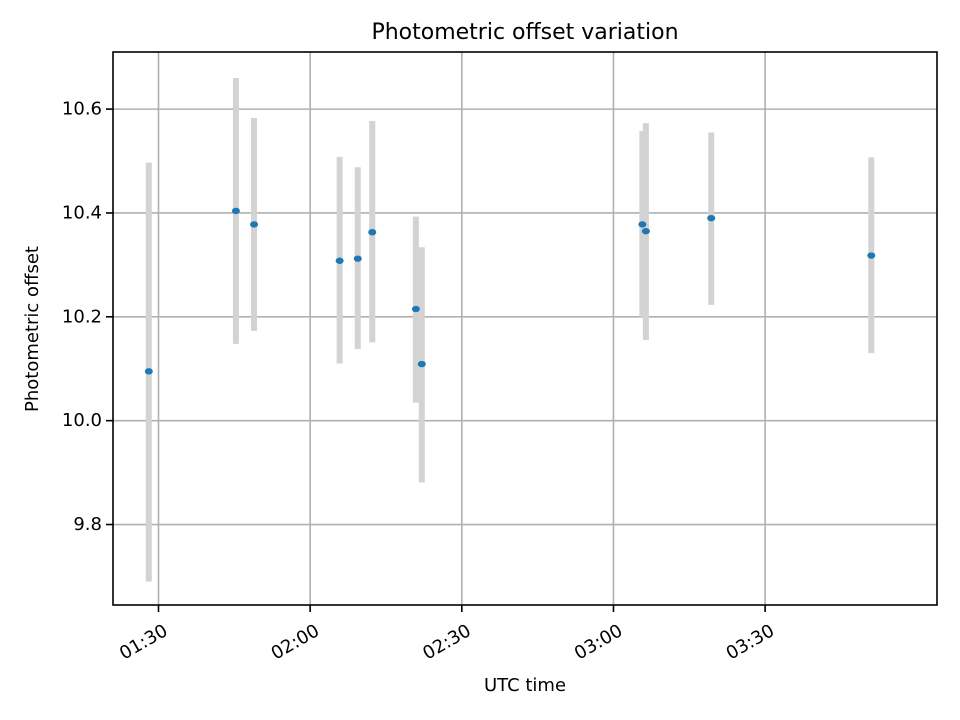 The width and height of the screenshot is (960, 720). What do you see at coordinates (82, 316) in the screenshot?
I see `y-tick-label: 10.2` at bounding box center [82, 316].